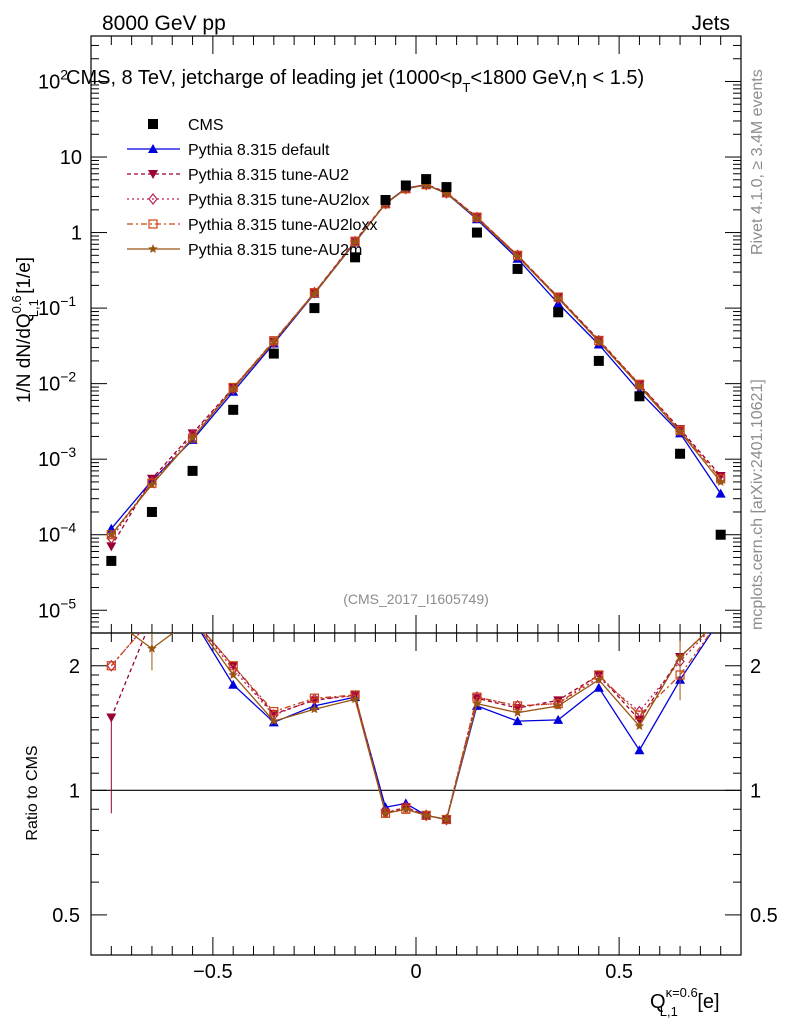 The height and width of the screenshot is (1024, 786). I want to click on y-tick-label-top: 10⁻⁵, so click(57, 608).